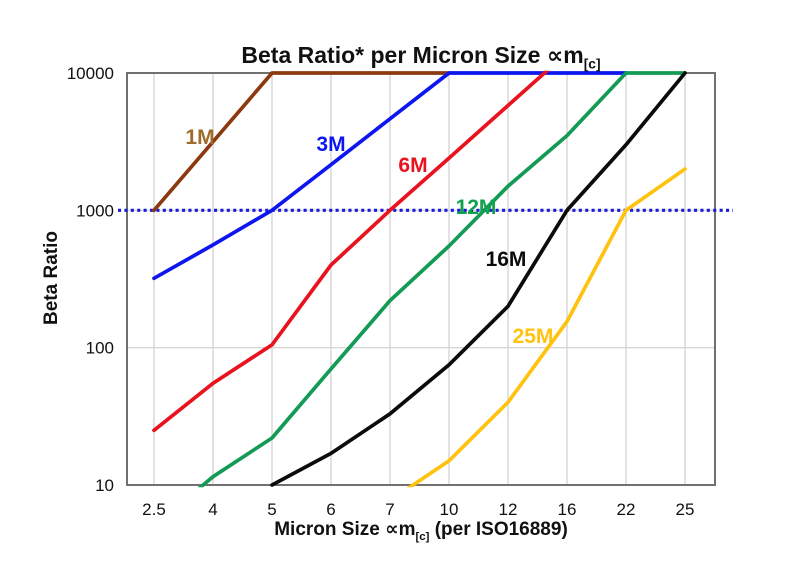 The height and width of the screenshot is (571, 800). I want to click on x-tick-label-7: 7, so click(389, 509).